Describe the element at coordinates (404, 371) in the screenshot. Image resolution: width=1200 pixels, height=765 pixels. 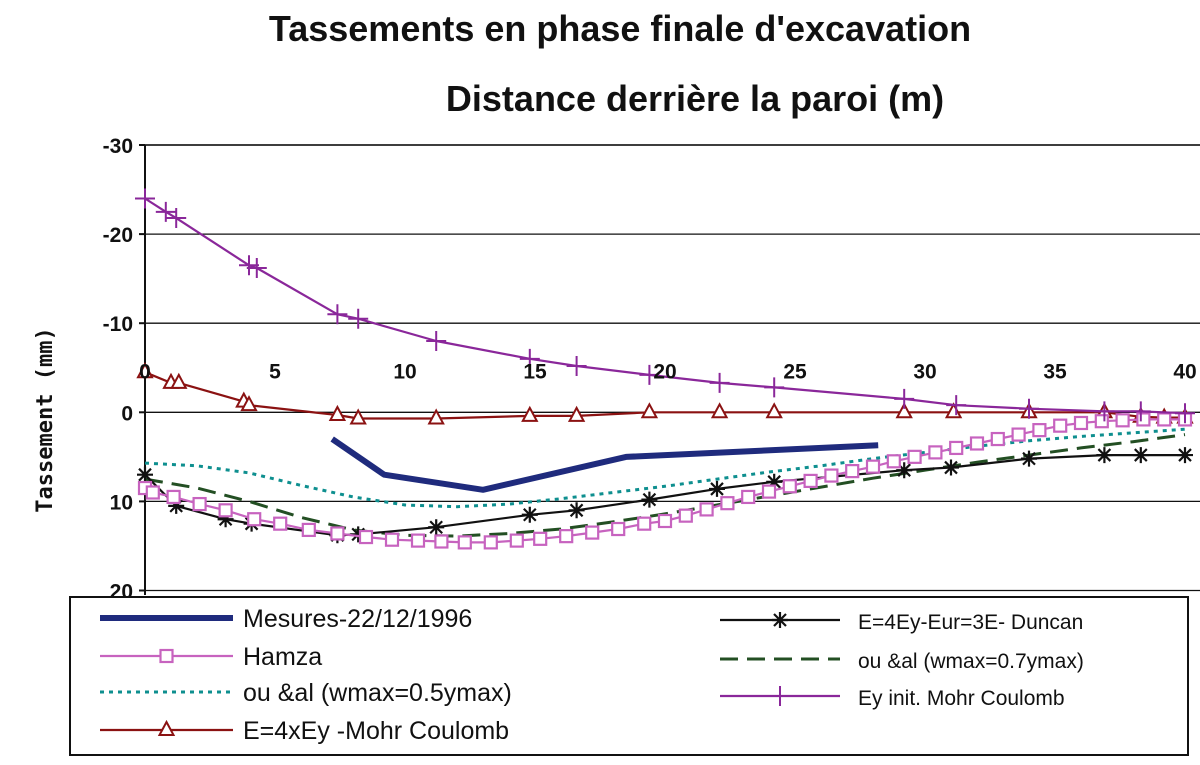
I see `x-tick-label: 10` at that location.